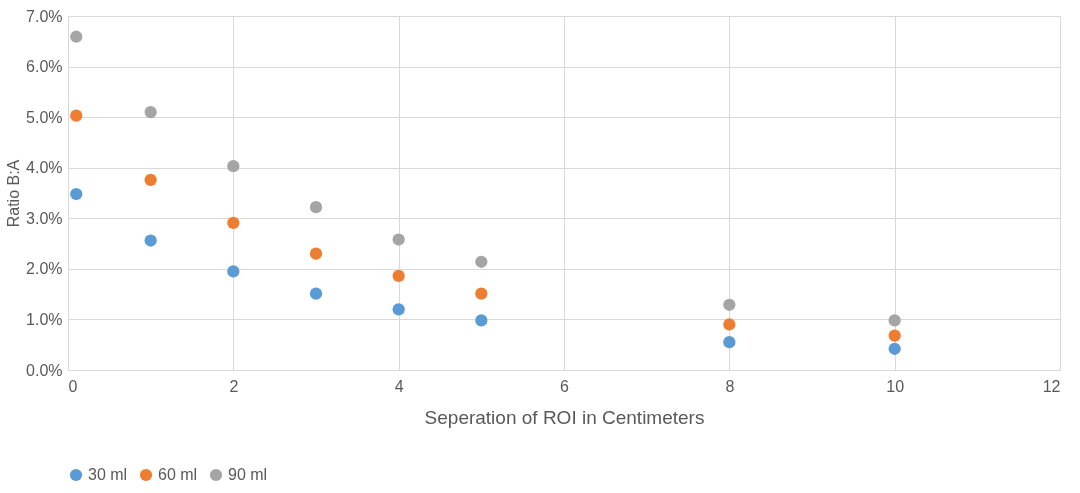 Image resolution: width=1080 pixels, height=493 pixels. I want to click on y-tick-label: 5.0%, so click(44, 117).